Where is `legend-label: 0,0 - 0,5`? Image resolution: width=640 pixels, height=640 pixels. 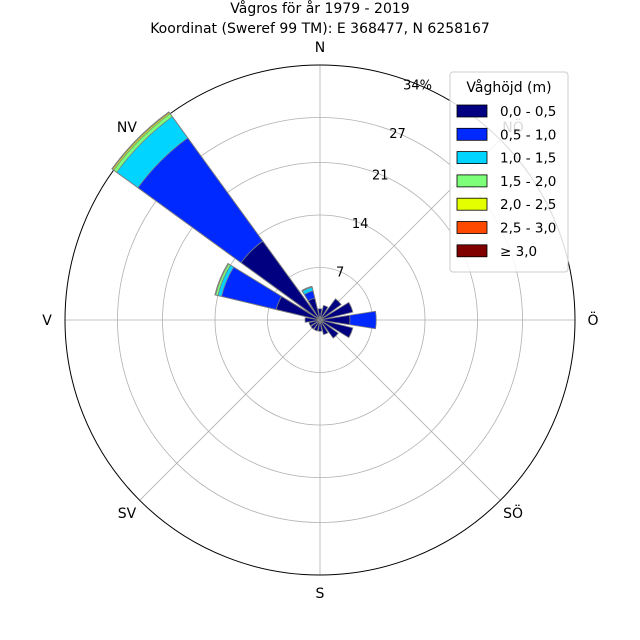
legend-label: 0,0 - 0,5 is located at coordinates (528, 112).